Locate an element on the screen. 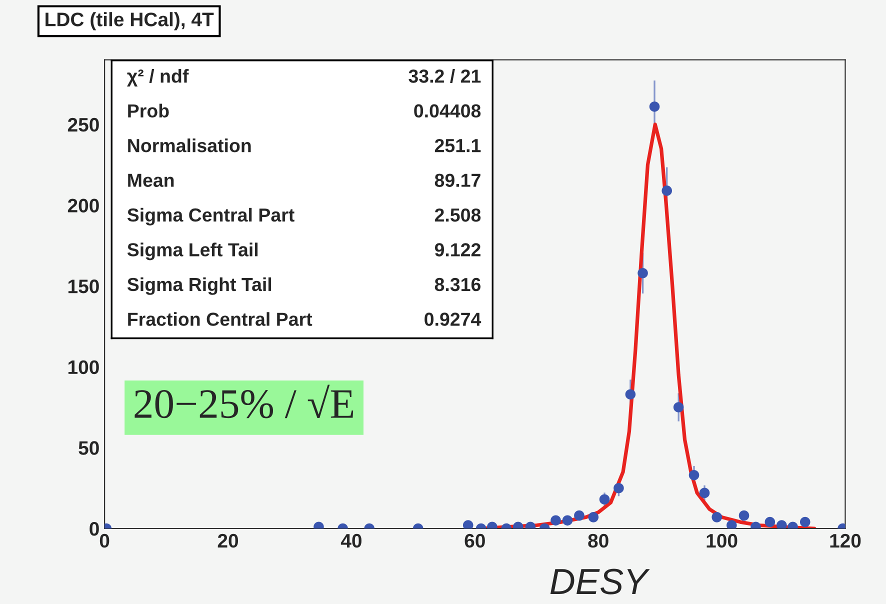  annotation: 20−25% / √E is located at coordinates (244, 401).